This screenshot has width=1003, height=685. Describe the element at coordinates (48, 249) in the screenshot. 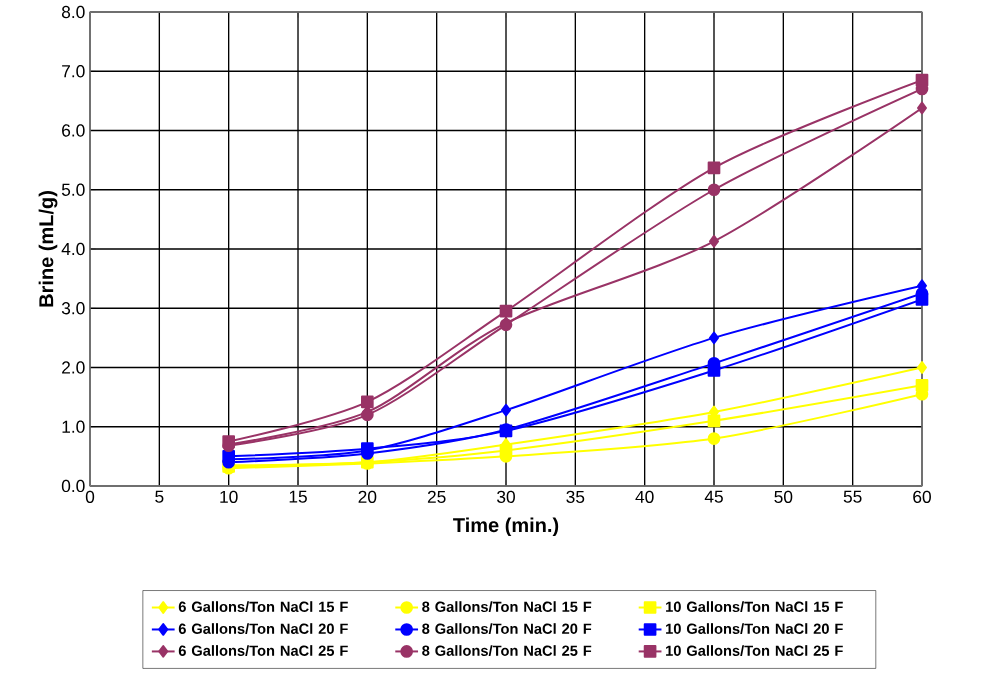

I see `y-axis-title: Brine (mL/g)` at that location.